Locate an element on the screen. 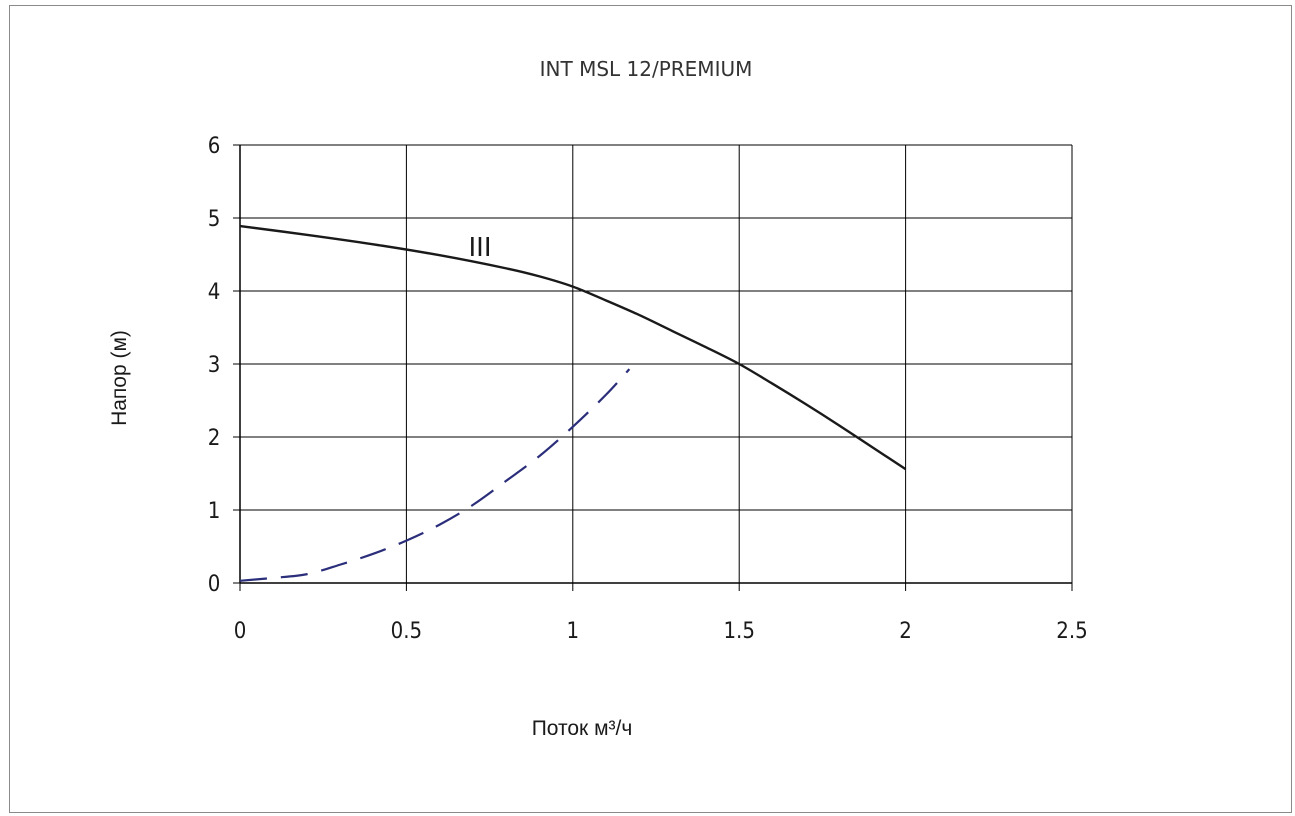 Image resolution: width=1295 pixels, height=816 pixels. x-tick-label: 2.5 is located at coordinates (1071, 631).